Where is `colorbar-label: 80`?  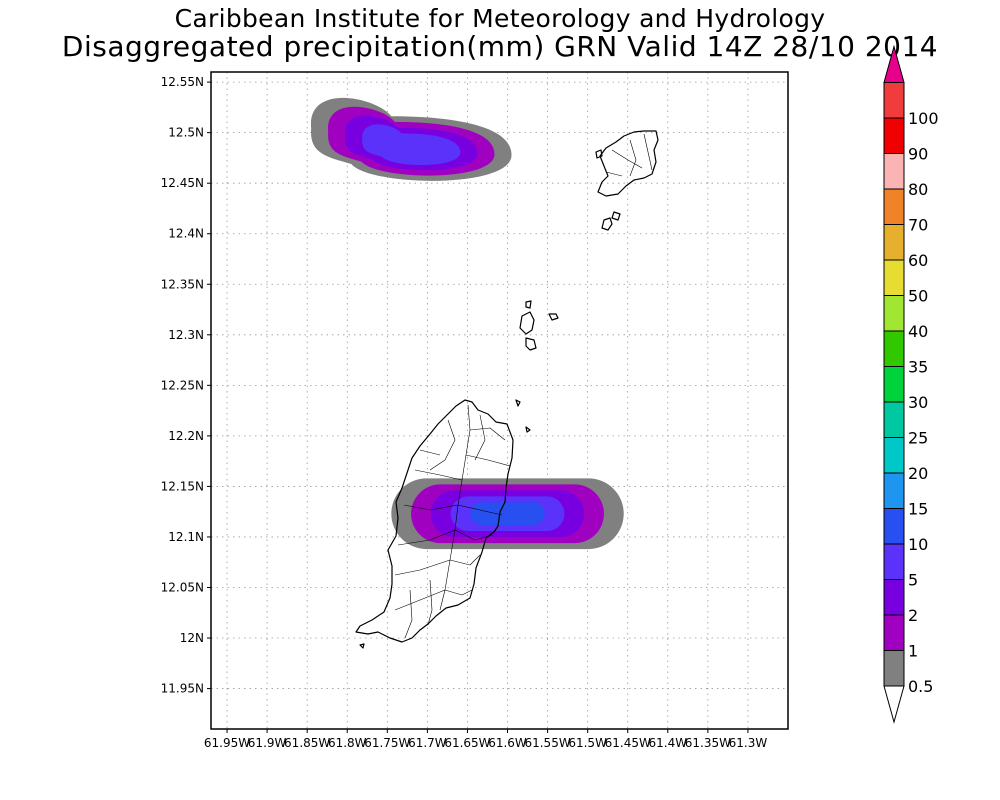 colorbar-label: 80 is located at coordinates (918, 189).